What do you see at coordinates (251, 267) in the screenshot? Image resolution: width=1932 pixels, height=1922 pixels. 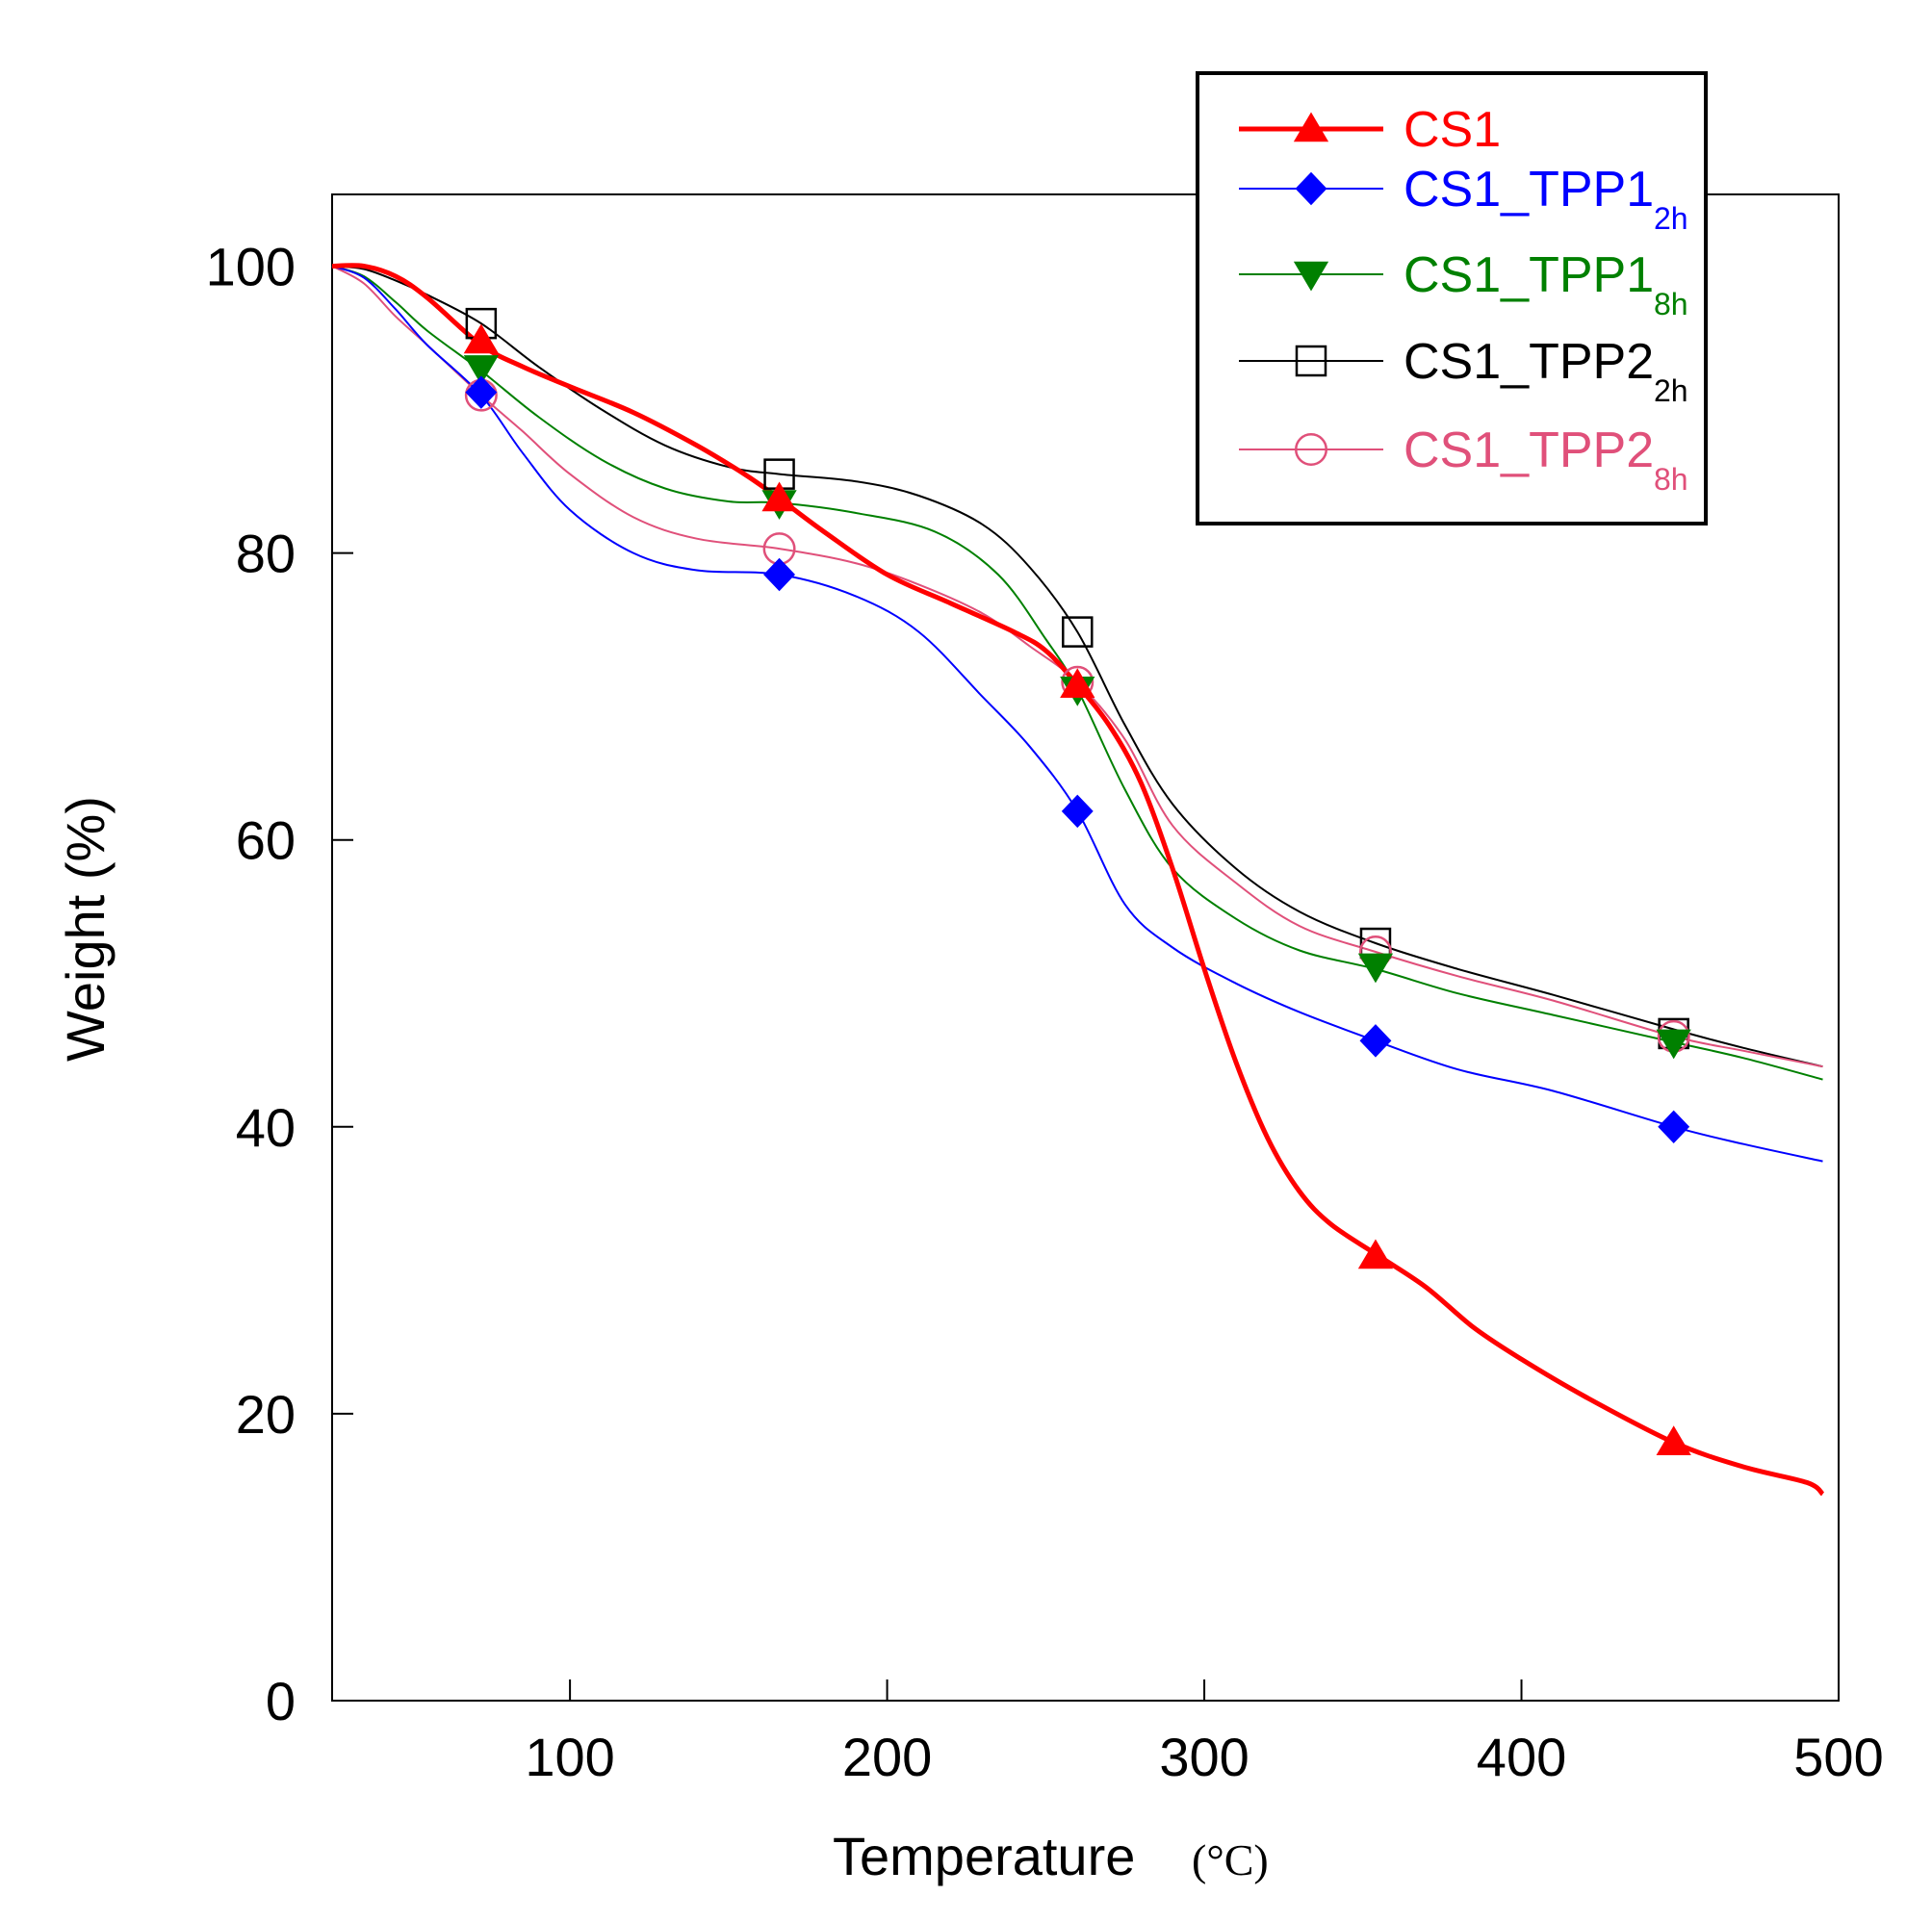 I see `y-tick-label: 100` at bounding box center [251, 267].